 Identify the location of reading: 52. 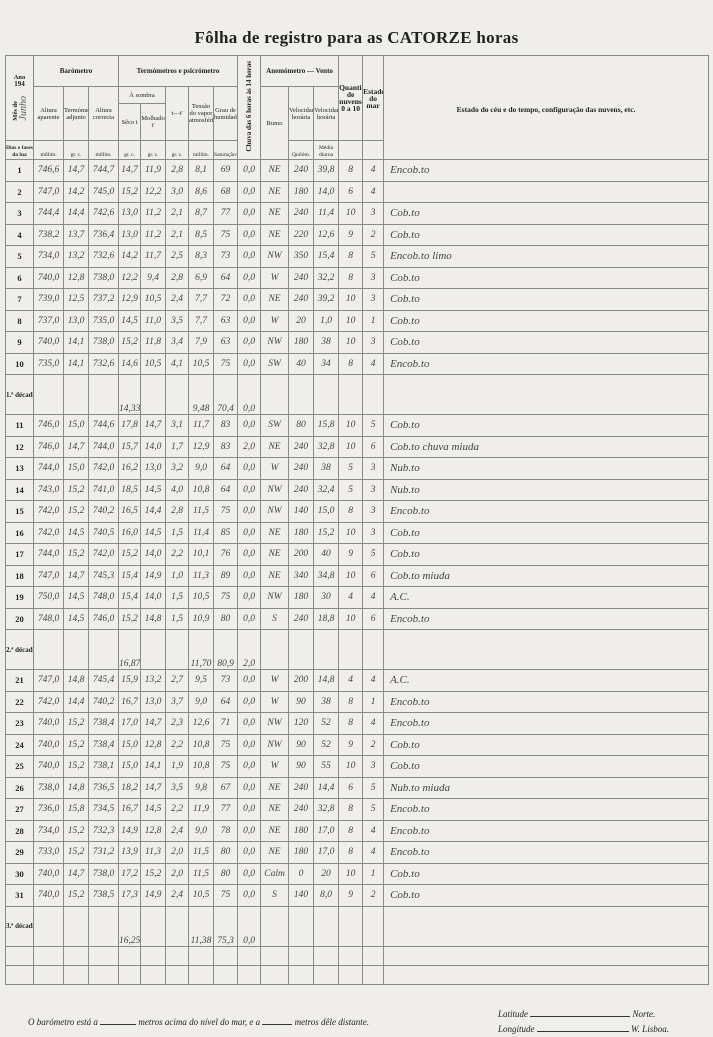
(326, 723).